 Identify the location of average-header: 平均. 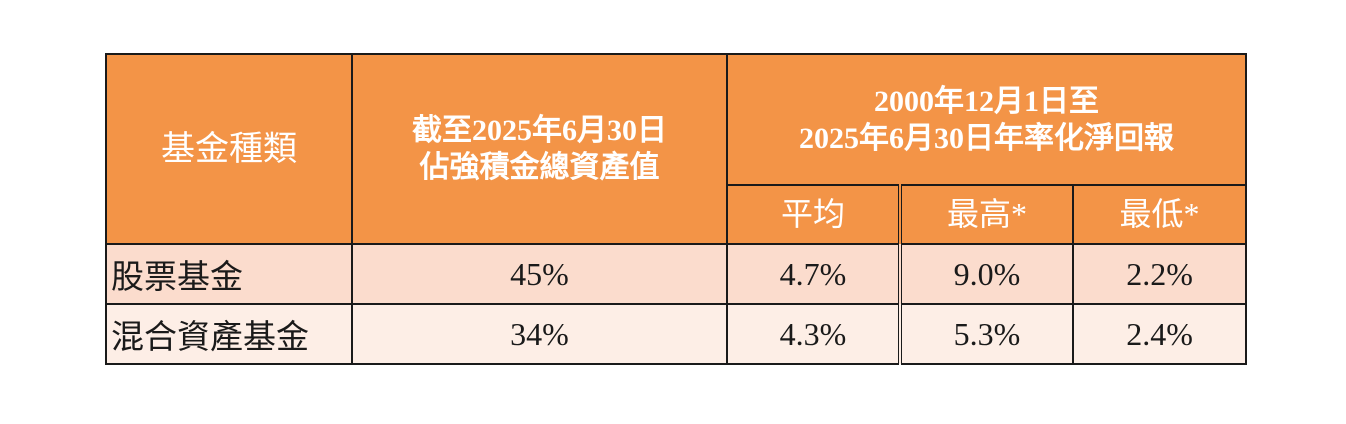
(814, 214).